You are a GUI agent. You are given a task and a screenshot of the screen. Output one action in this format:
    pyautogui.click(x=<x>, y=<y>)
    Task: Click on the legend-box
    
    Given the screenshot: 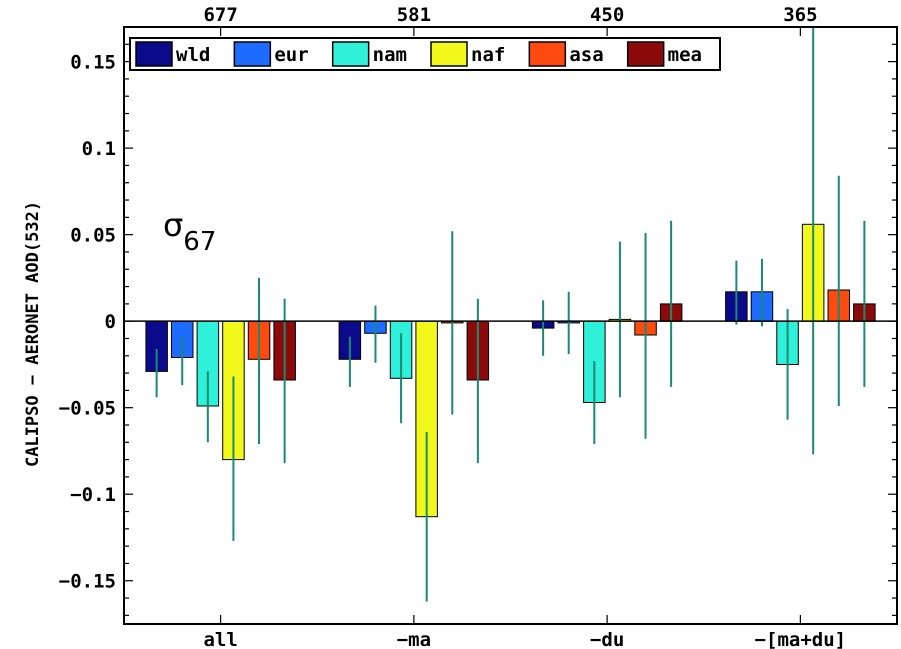 What is the action you would take?
    pyautogui.click(x=425, y=54)
    